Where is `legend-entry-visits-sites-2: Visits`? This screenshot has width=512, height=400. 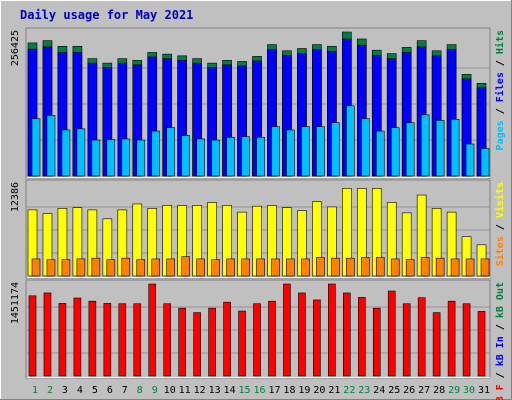 legend-entry-visits-sites-2: Visits is located at coordinates (500, 200).